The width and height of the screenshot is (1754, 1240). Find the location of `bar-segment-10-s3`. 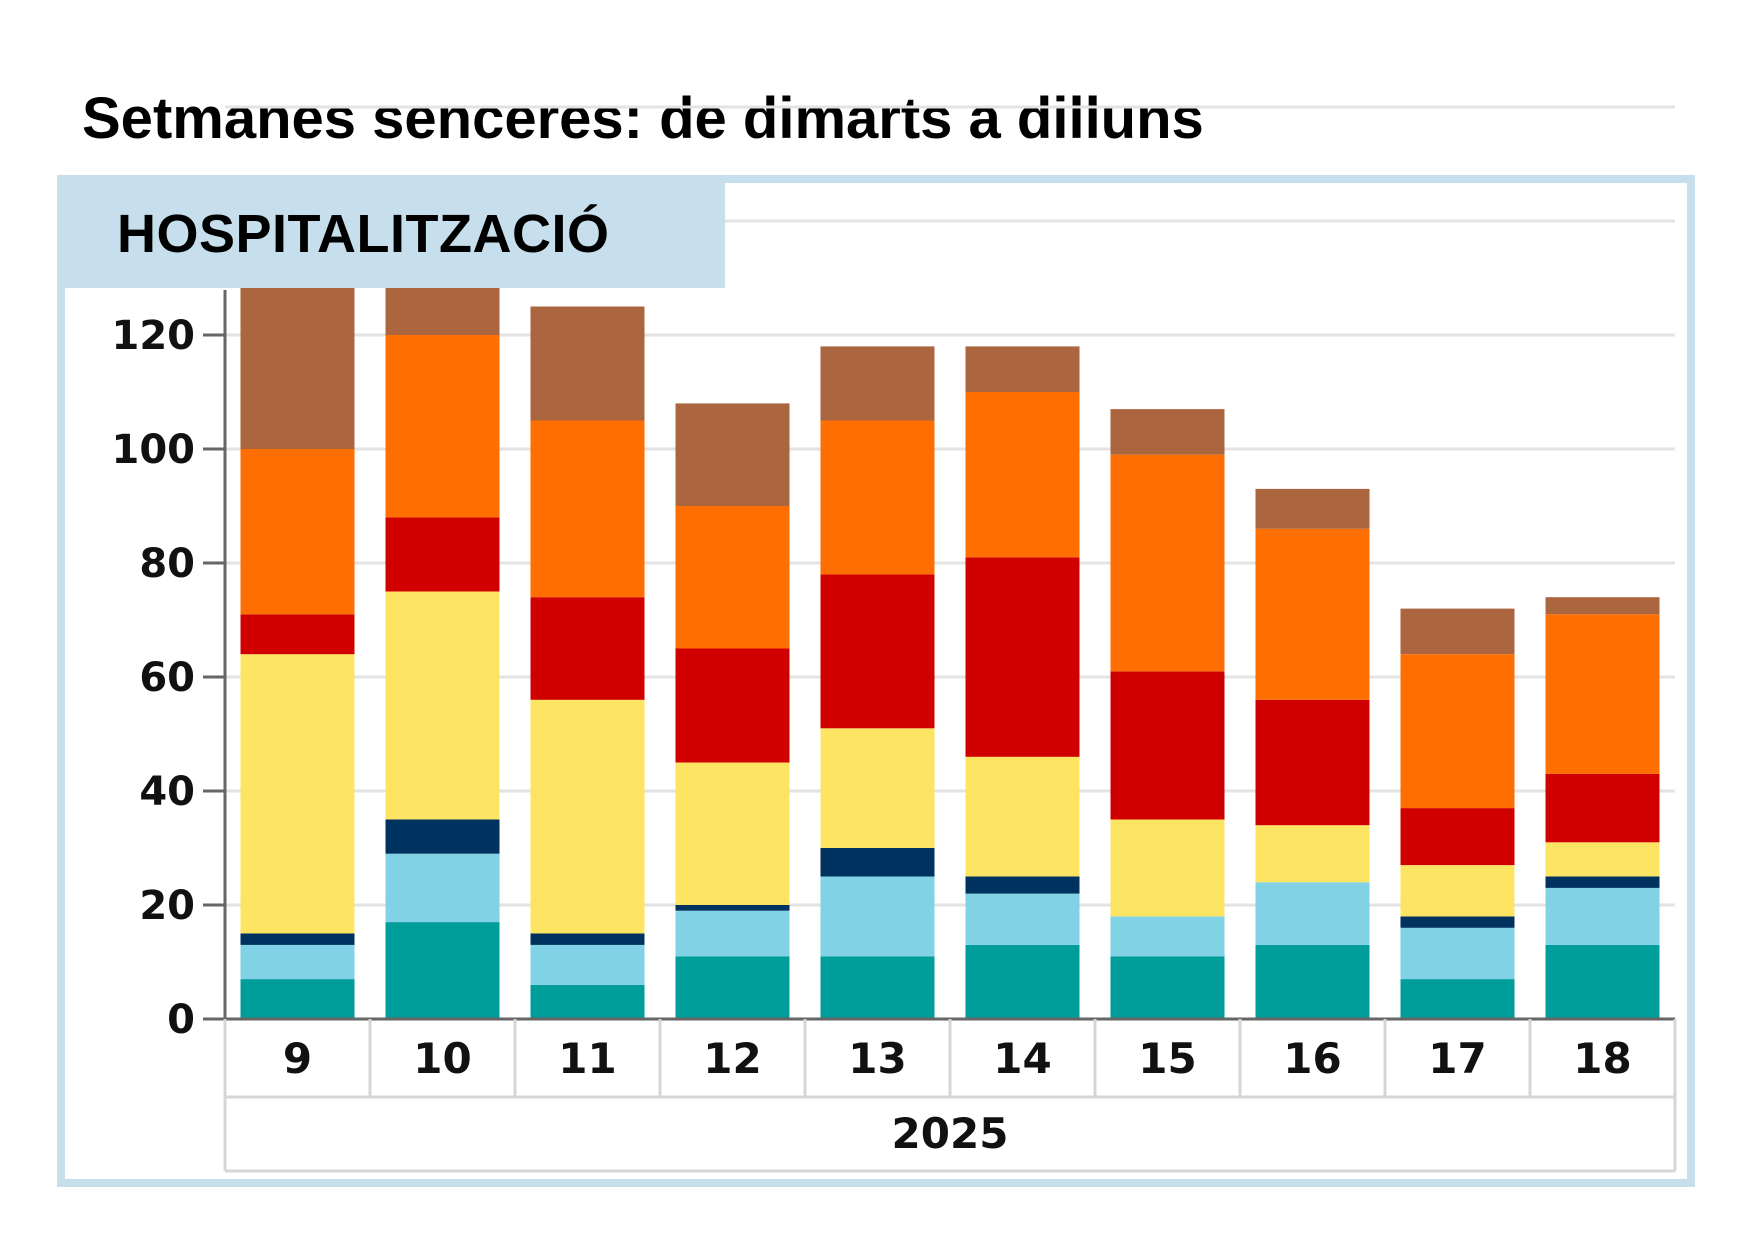

bar-segment-10-s3 is located at coordinates (442, 836).